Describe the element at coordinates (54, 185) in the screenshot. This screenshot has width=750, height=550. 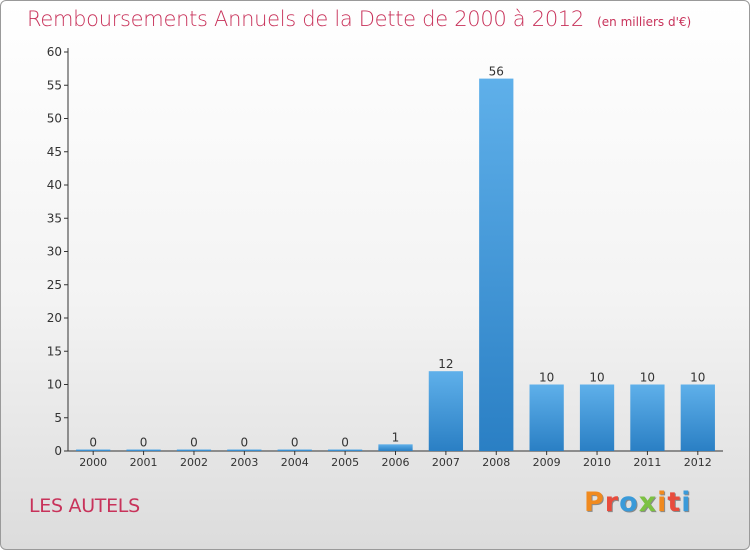
I see `y-tick-label: 40` at that location.